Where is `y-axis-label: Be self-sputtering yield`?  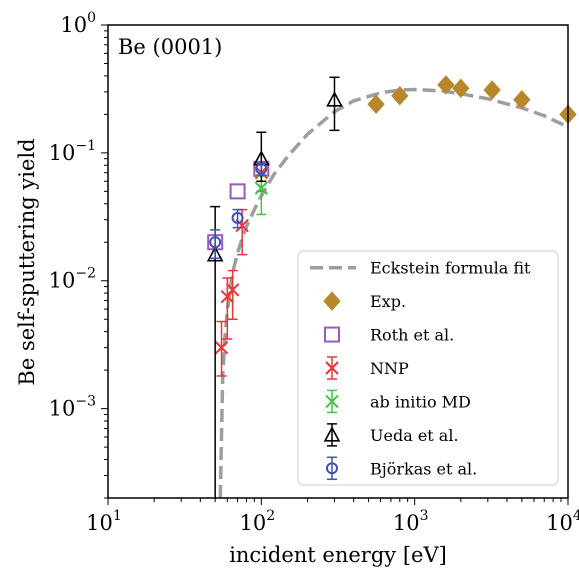 y-axis-label: Be self-sputtering yield is located at coordinates (27, 261).